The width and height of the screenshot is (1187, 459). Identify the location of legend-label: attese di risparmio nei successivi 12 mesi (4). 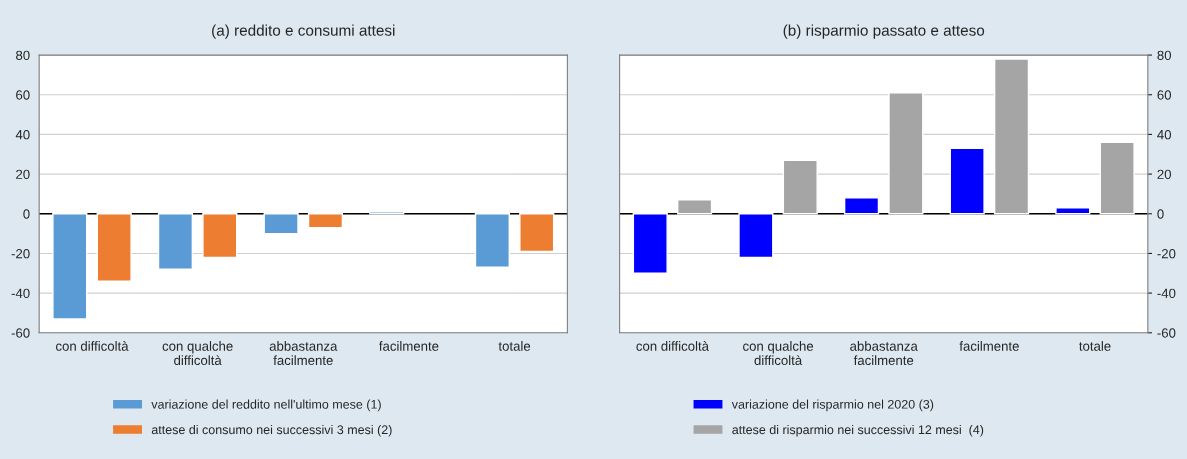
(858, 430).